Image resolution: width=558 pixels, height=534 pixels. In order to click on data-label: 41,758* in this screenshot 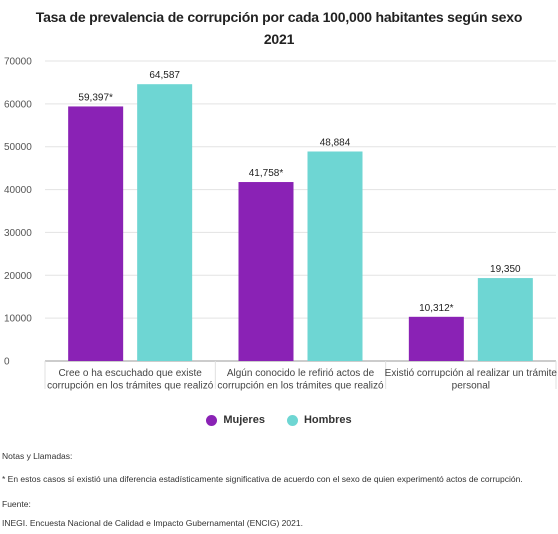, I will do `click(266, 173)`.